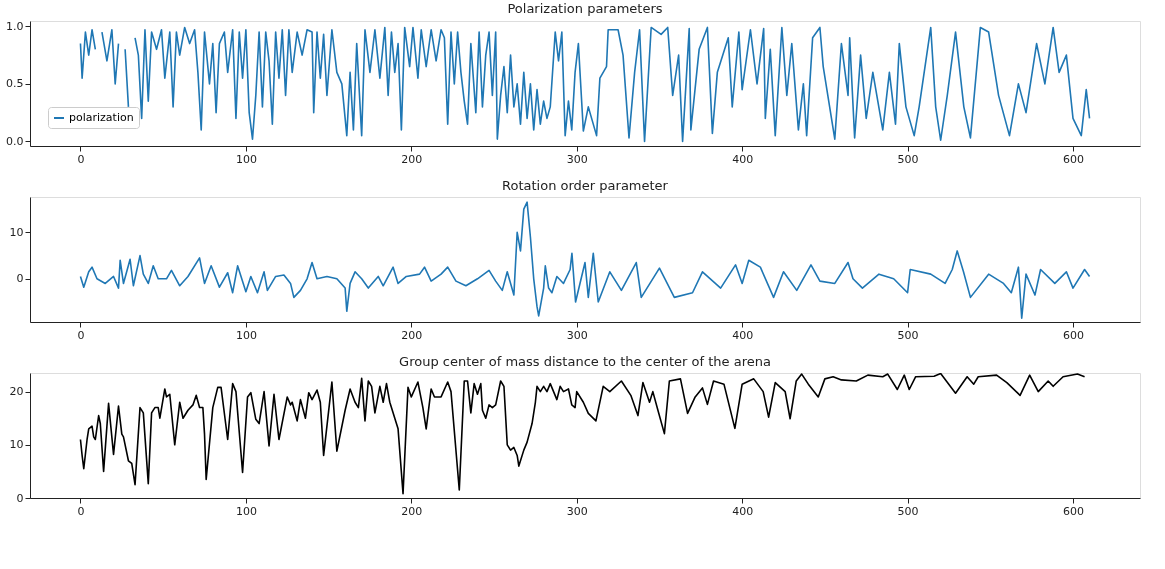 This screenshot has height=569, width=1165. Describe the element at coordinates (15, 84) in the screenshot. I see `y-tick-label: 0.5` at that location.